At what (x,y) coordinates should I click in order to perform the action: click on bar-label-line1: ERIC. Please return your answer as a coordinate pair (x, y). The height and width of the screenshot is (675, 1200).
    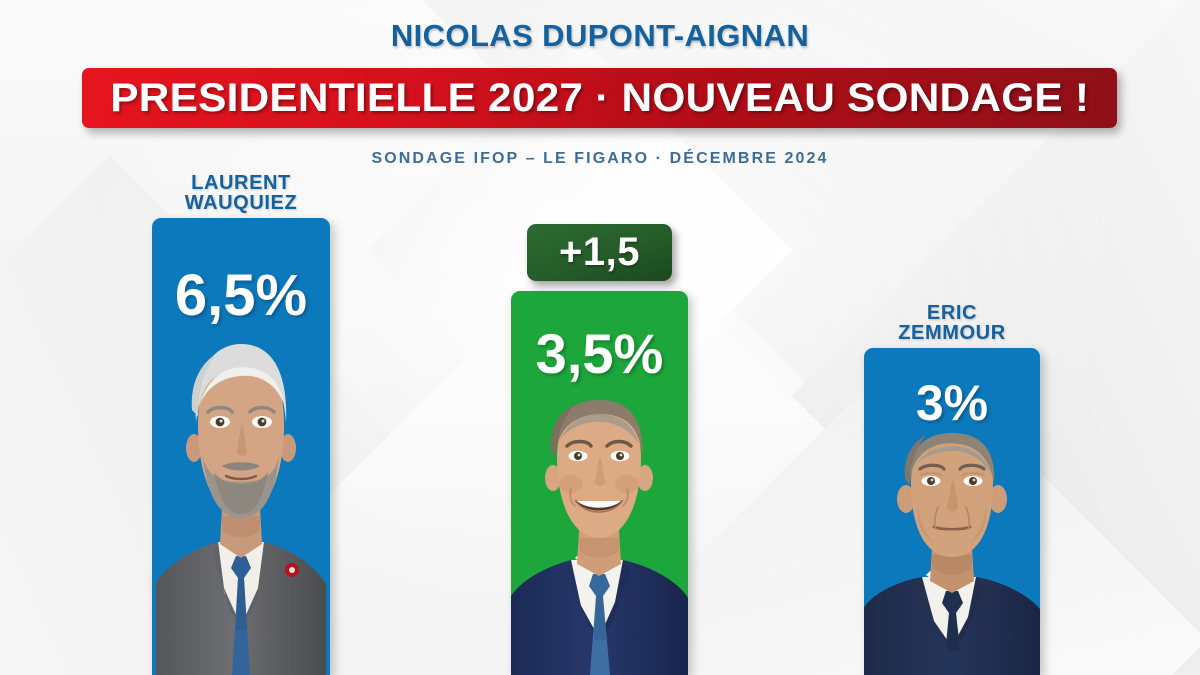
    Looking at the image, I should click on (952, 313).